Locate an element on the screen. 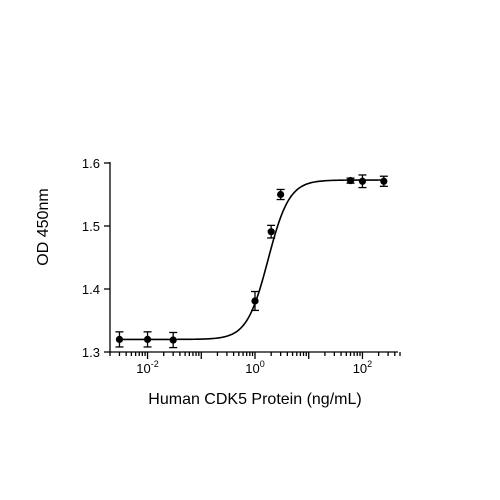 Image resolution: width=500 pixels, height=500 pixels. y-tick-label: 1.3 is located at coordinates (91, 352).